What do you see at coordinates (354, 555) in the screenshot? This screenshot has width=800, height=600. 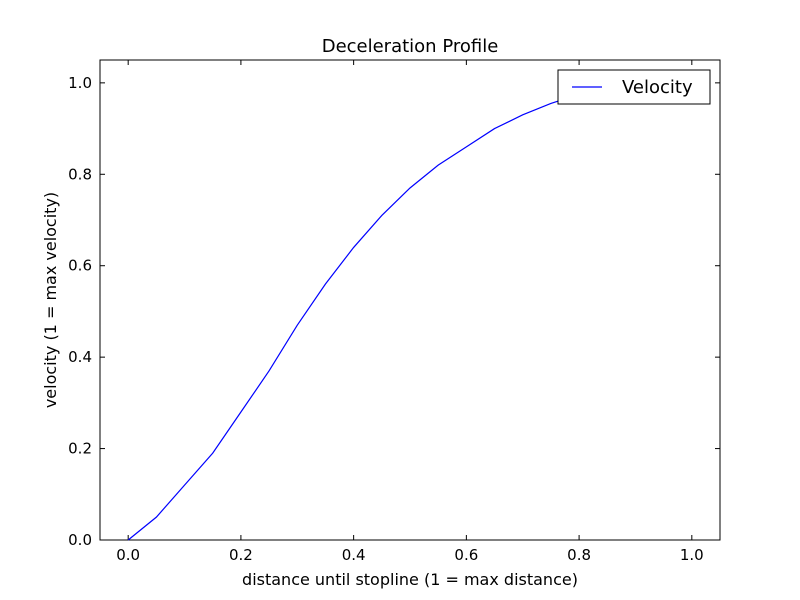 I see `x-tick-label: 0.4` at bounding box center [354, 555].